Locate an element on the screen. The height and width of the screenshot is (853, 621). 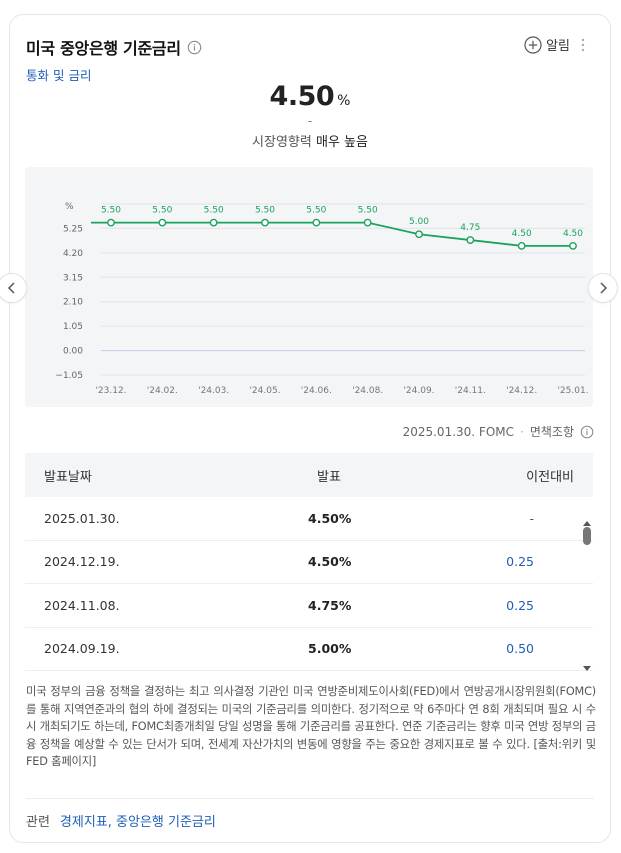
category-label: 통화 및 금리 is located at coordinates (59, 75).